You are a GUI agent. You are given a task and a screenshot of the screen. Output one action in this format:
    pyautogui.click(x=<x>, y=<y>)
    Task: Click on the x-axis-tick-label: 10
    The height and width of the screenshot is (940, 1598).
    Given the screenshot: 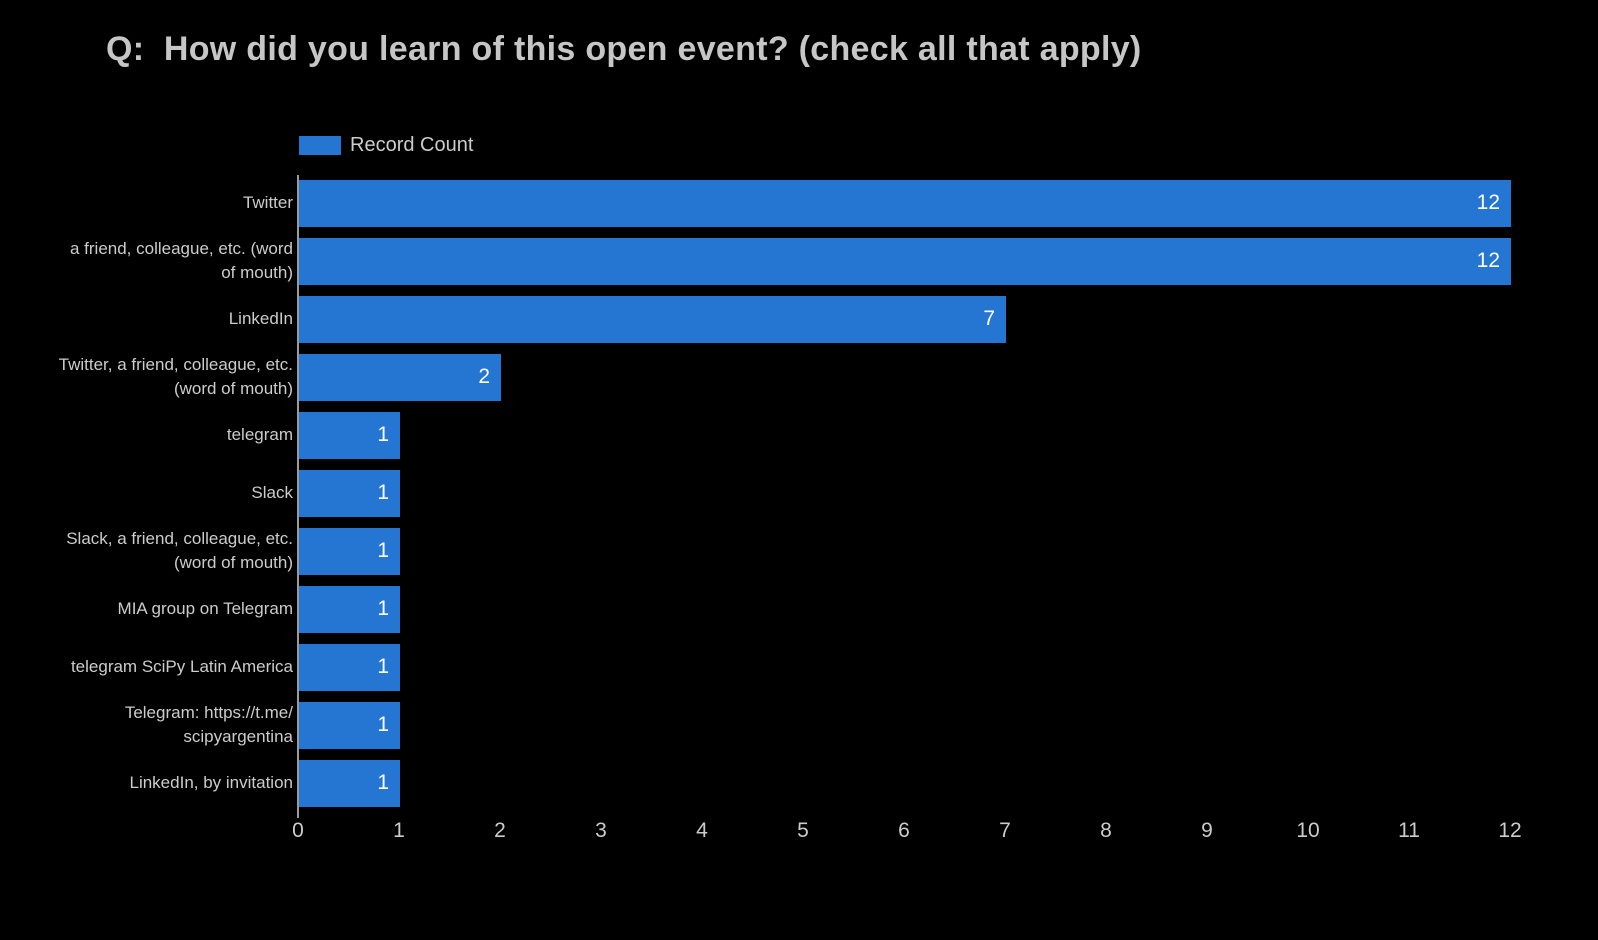 What is the action you would take?
    pyautogui.click(x=1308, y=830)
    